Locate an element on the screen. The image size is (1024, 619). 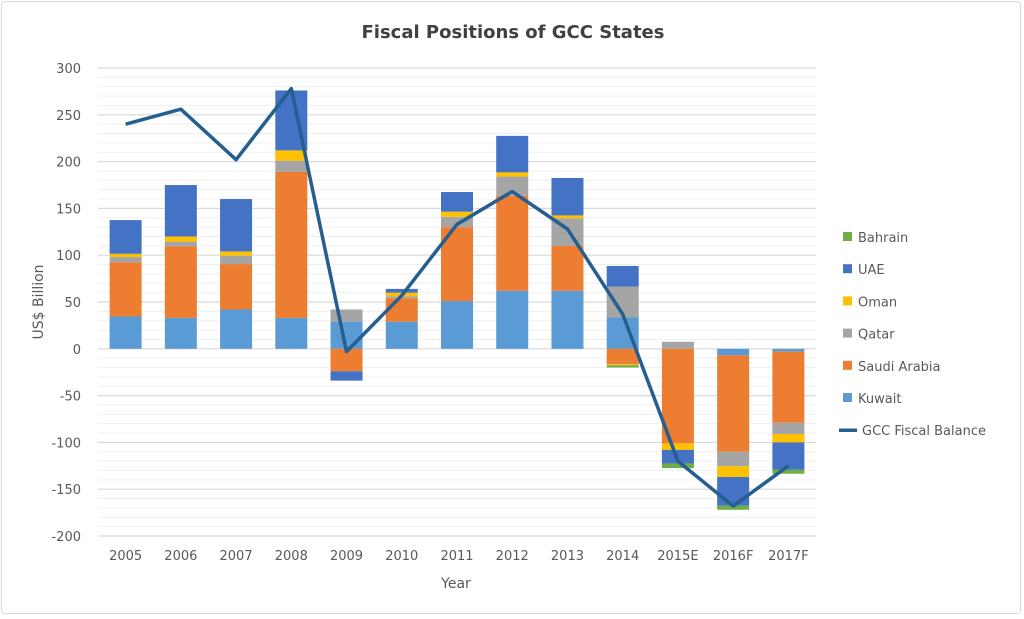
x-tick-label: 2011 is located at coordinates (456, 556).